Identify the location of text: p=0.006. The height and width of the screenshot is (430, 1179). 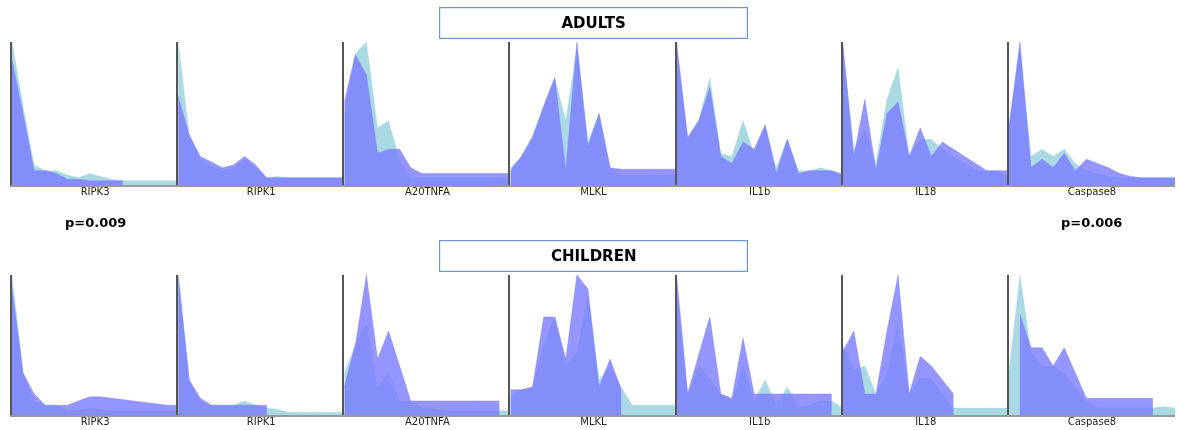
(1092, 222).